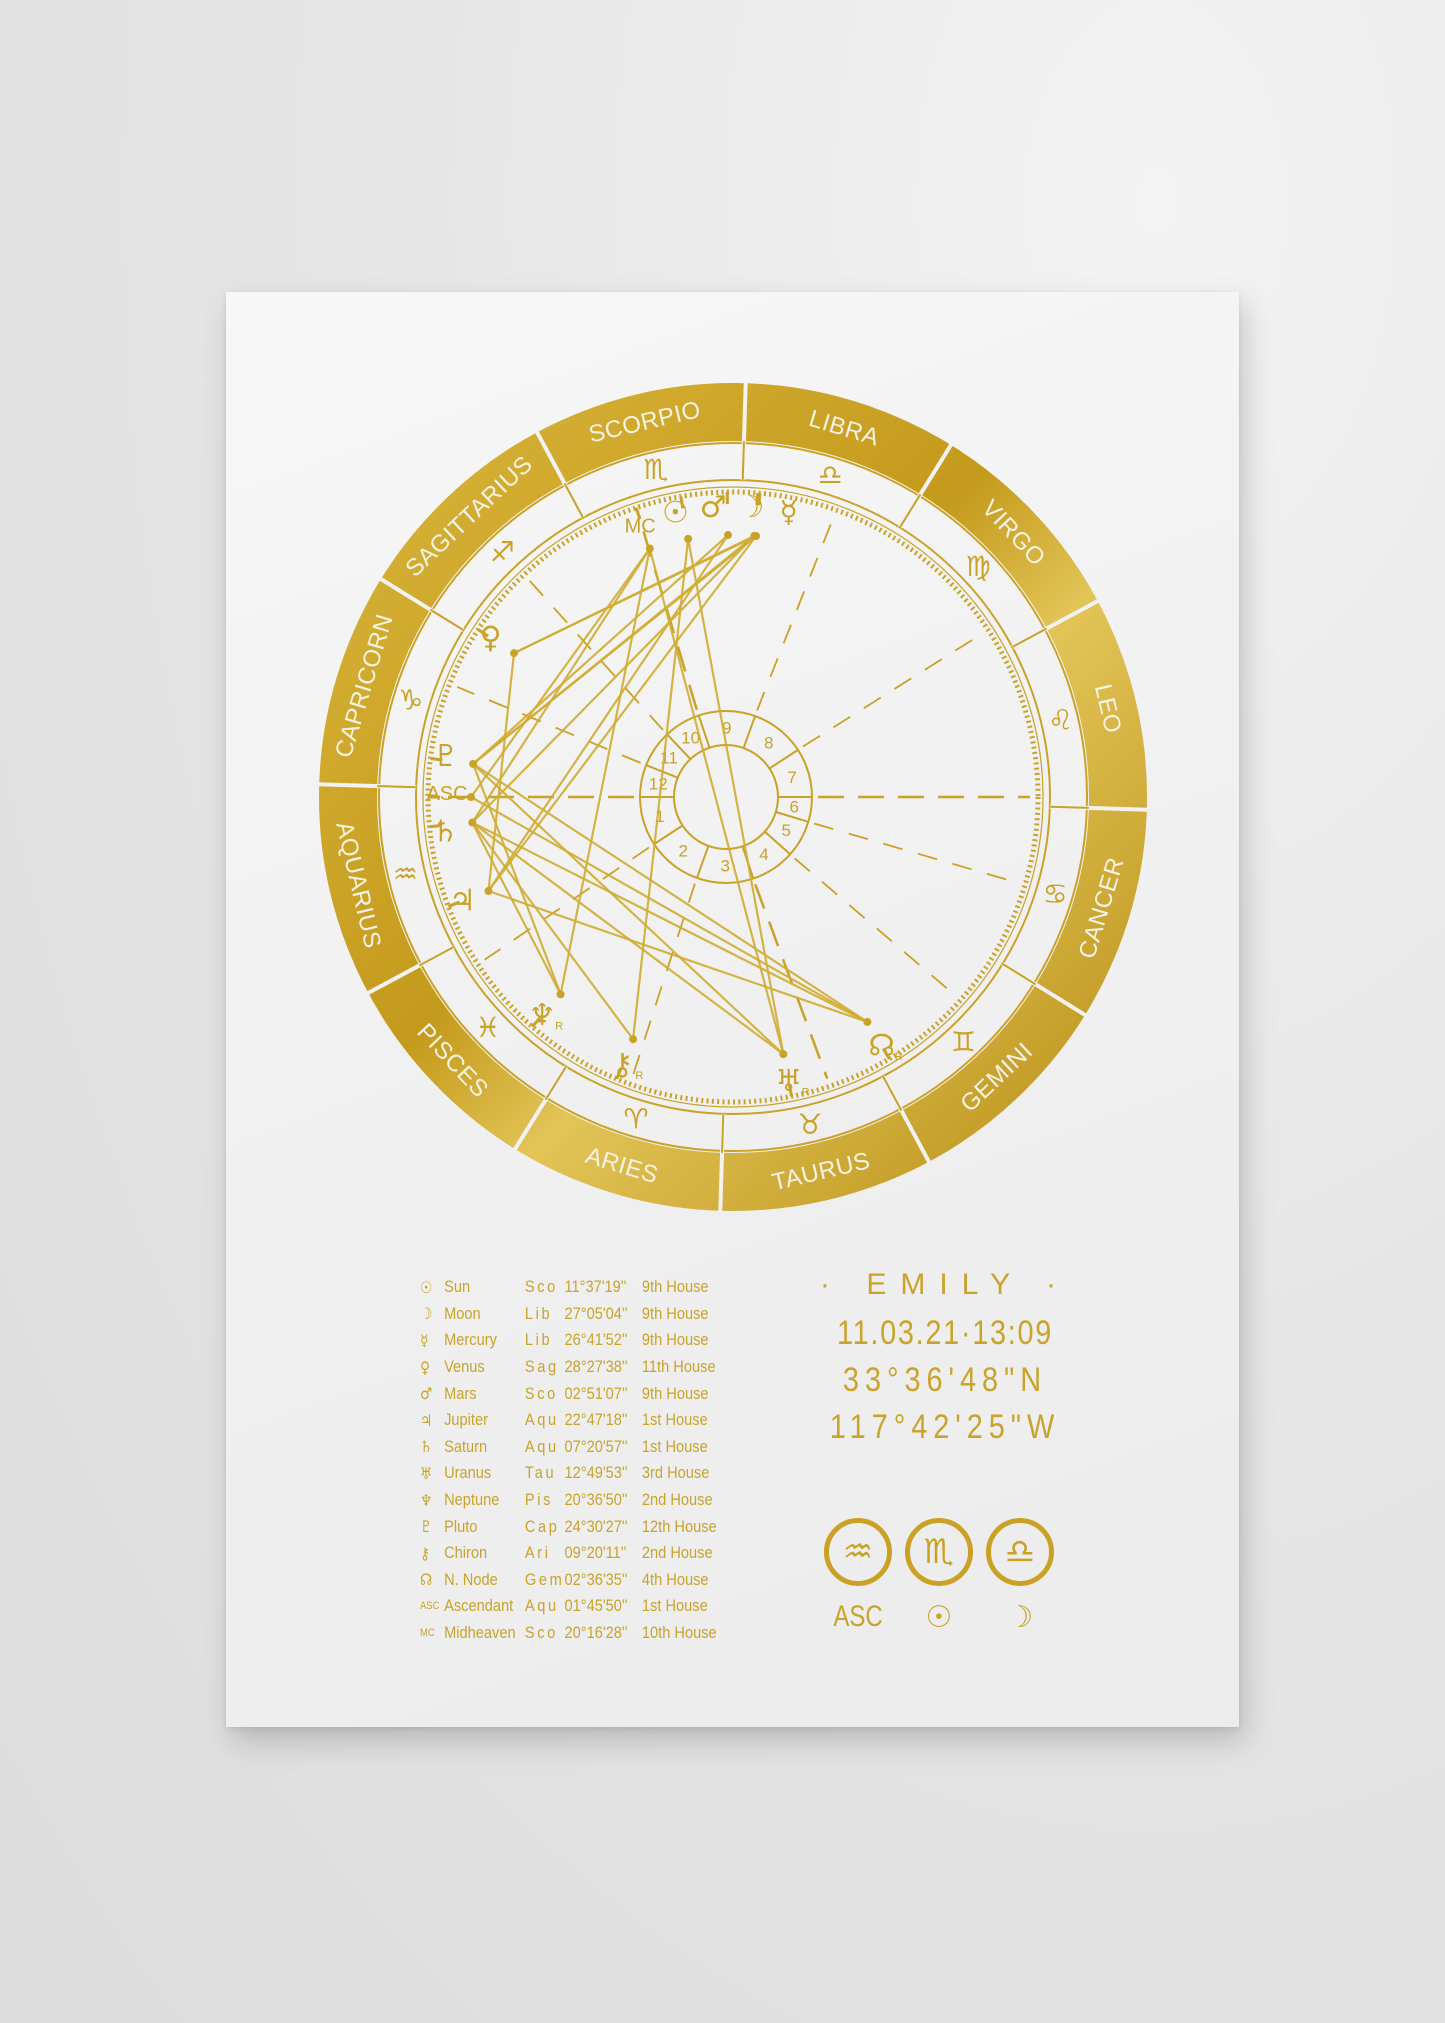 The height and width of the screenshot is (2023, 1445). Describe the element at coordinates (791, 777) in the screenshot. I see `house-number: 7` at that location.